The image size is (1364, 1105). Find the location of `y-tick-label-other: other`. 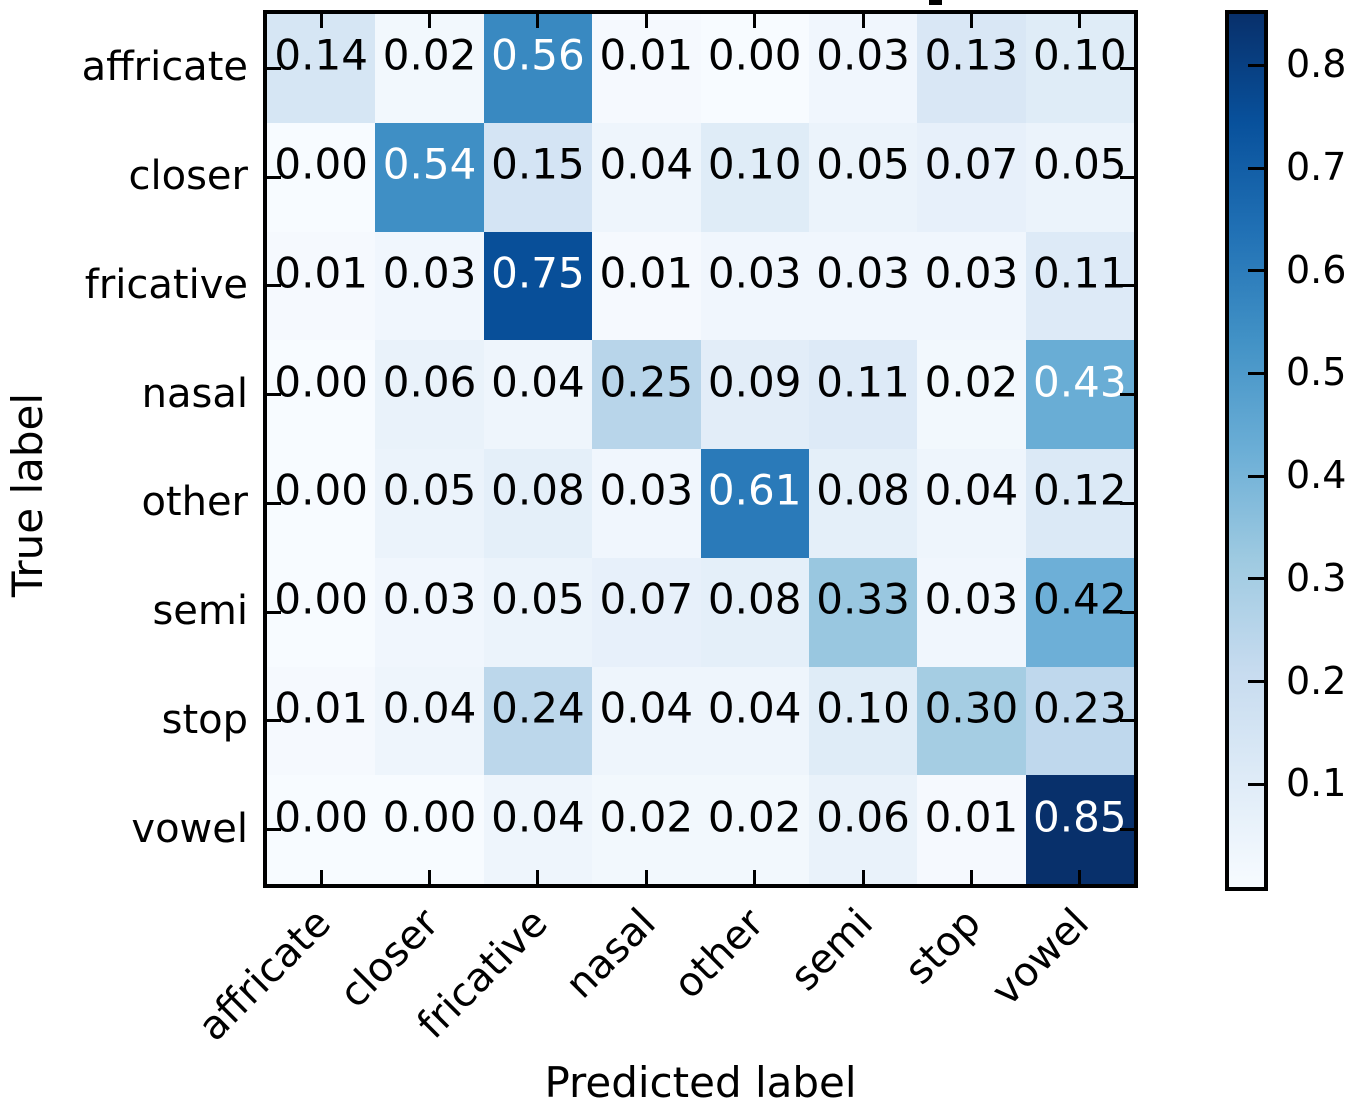

y-tick-label-other: other is located at coordinates (194, 502).